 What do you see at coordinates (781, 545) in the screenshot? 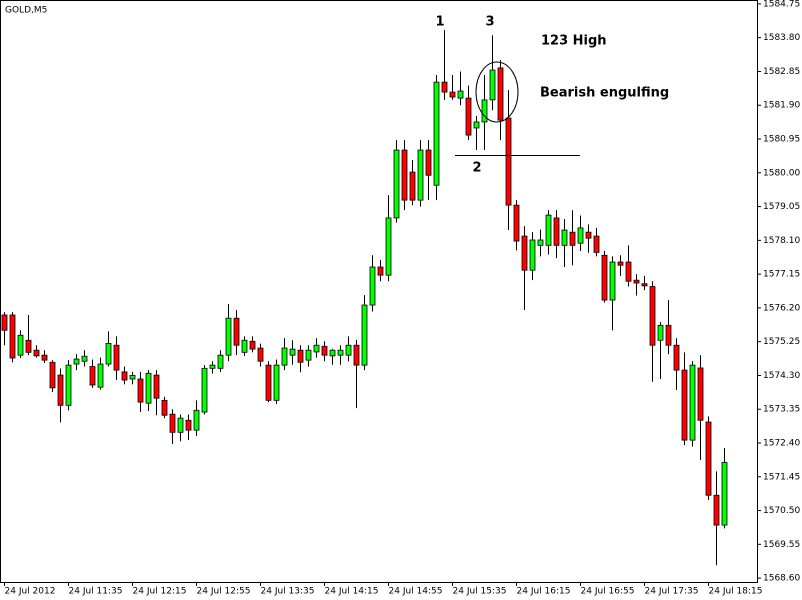
I see `y-tick-label: 1569.55` at bounding box center [781, 545].